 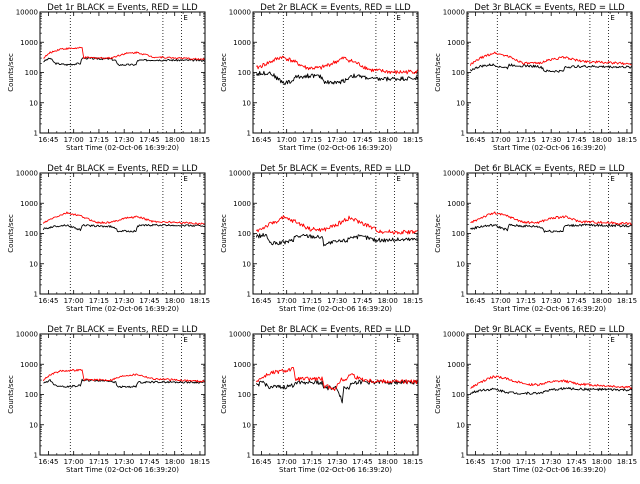 What do you see at coordinates (122, 330) in the screenshot?
I see `panel-title: Det 7r BLACK = Events, RED = LLD` at bounding box center [122, 330].